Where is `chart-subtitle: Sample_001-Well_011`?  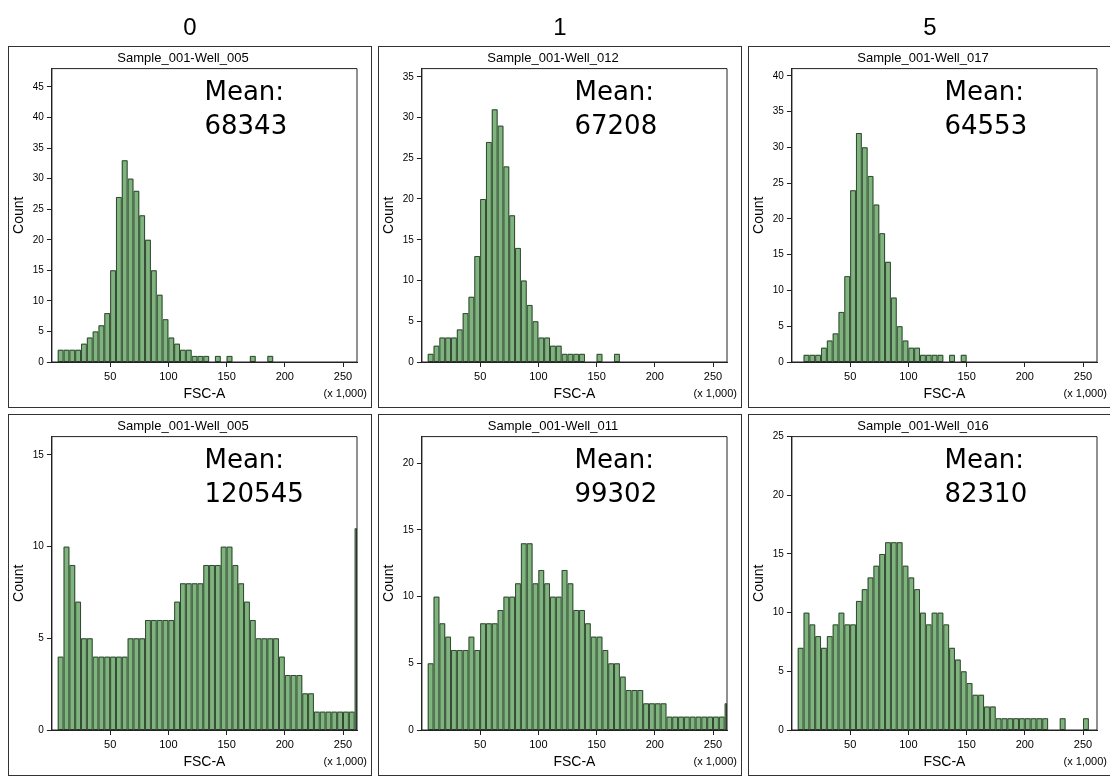 chart-subtitle: Sample_001-Well_011 is located at coordinates (553, 426).